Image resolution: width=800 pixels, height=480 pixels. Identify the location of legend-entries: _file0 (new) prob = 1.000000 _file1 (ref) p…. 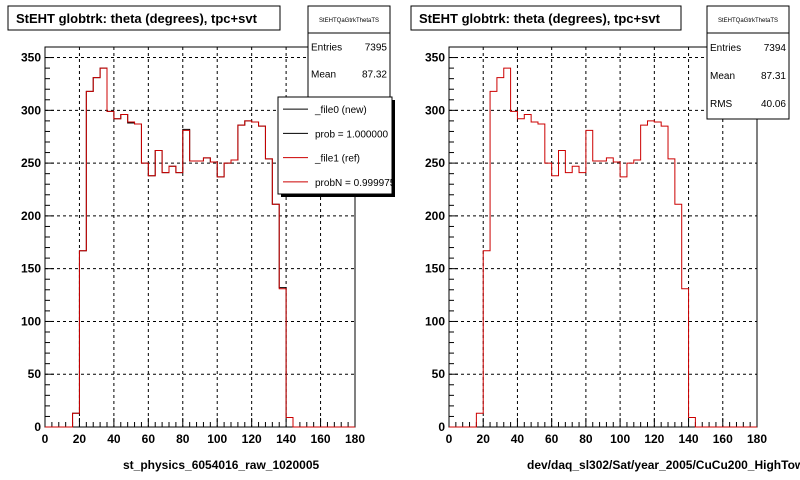
(339, 147).